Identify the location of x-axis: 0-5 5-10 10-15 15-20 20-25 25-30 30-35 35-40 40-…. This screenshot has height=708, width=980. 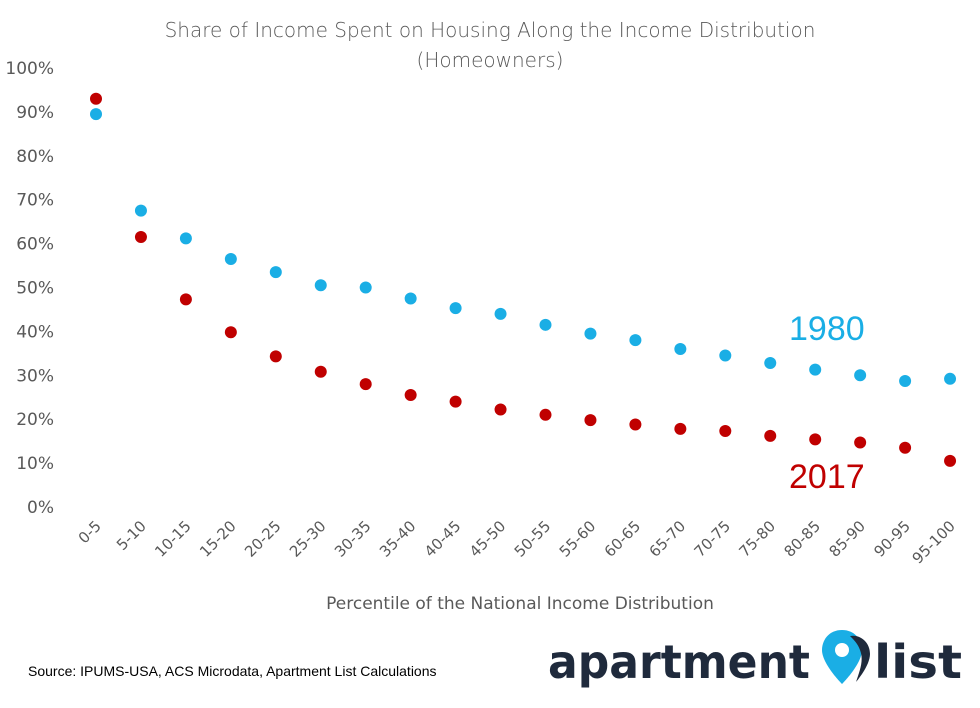
(517, 542).